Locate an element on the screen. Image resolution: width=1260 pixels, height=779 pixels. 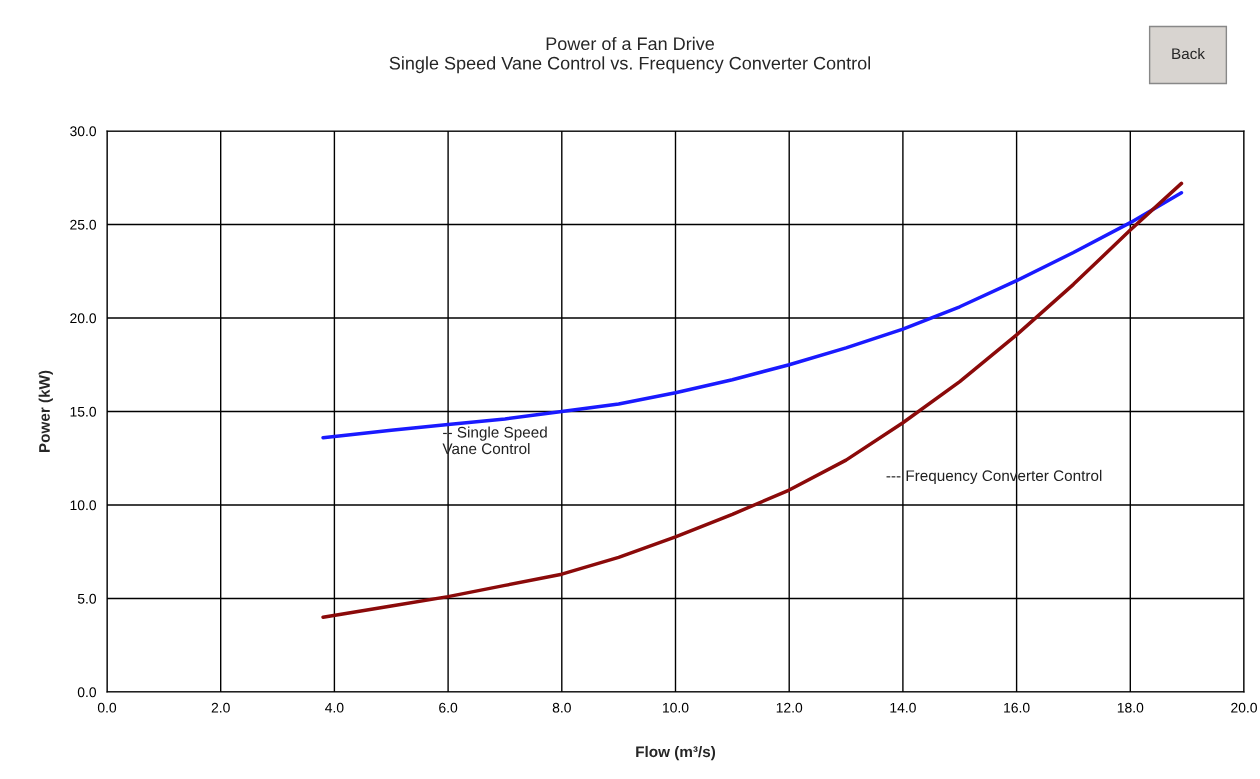
x-tick-label: 10.0 is located at coordinates (676, 707).